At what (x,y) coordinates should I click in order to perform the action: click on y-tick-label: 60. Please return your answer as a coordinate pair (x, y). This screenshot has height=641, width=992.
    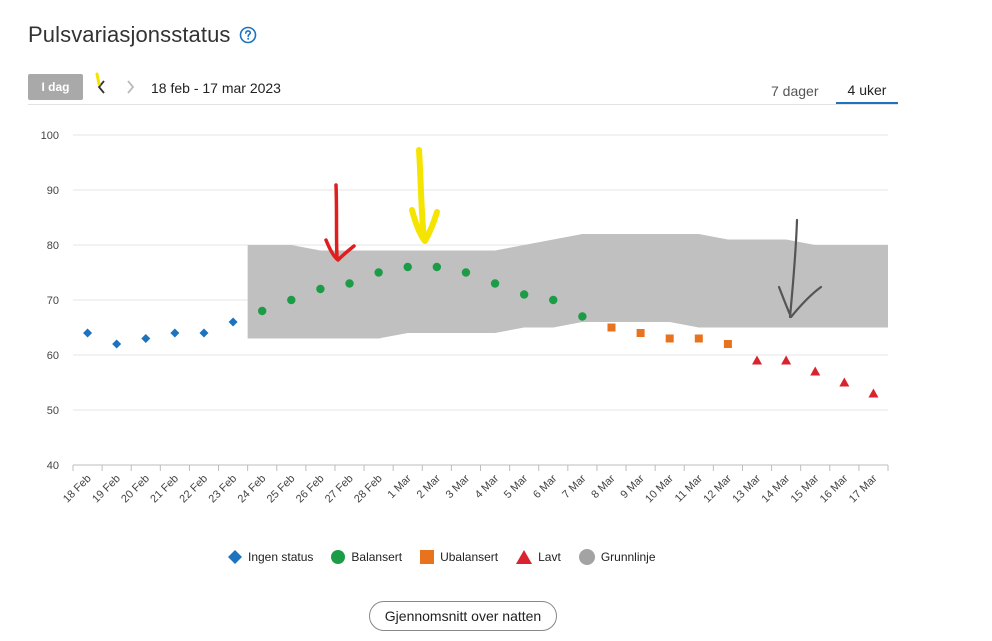
    Looking at the image, I should click on (53, 356).